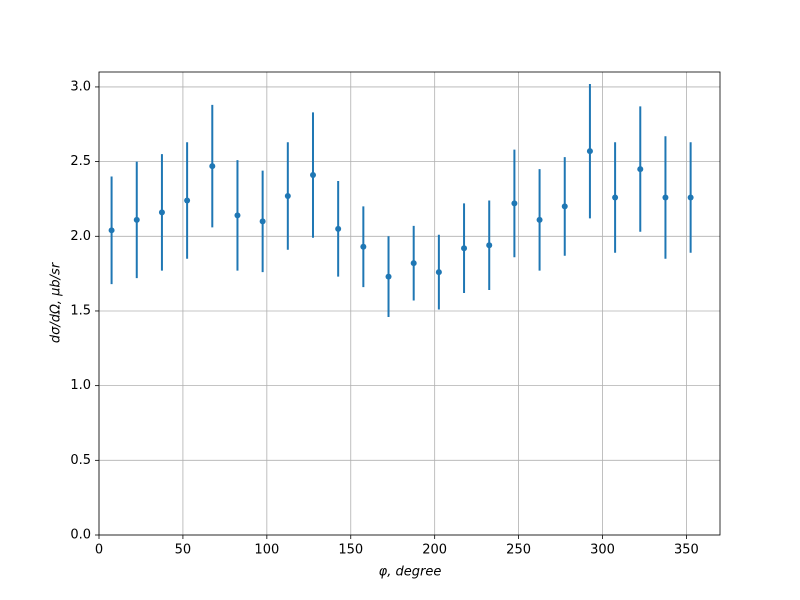 The image size is (800, 600). What do you see at coordinates (266, 550) in the screenshot?
I see `x-tick-label: 100` at bounding box center [266, 550].